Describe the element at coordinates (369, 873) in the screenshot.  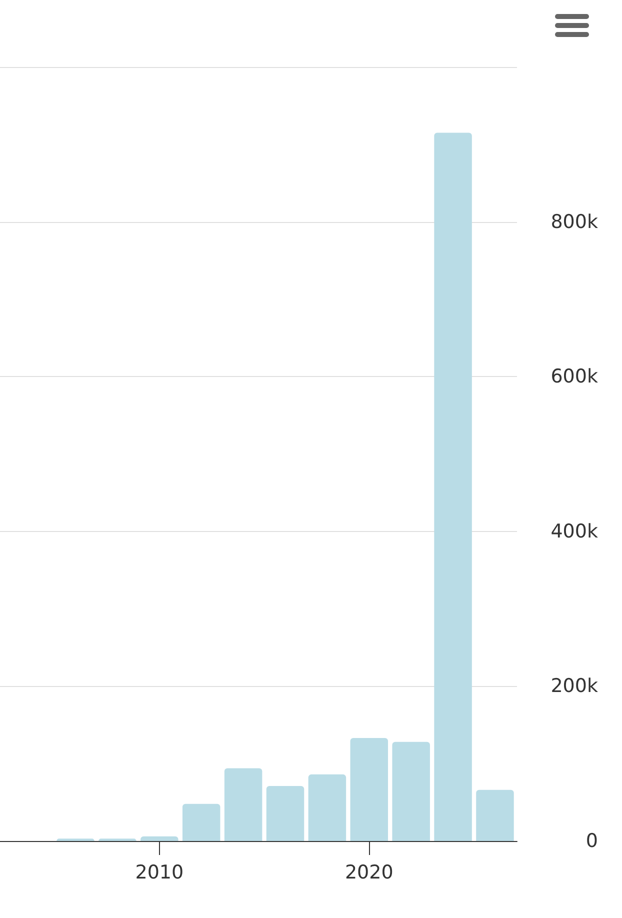
I see `x-tick-label: 2020` at that location.